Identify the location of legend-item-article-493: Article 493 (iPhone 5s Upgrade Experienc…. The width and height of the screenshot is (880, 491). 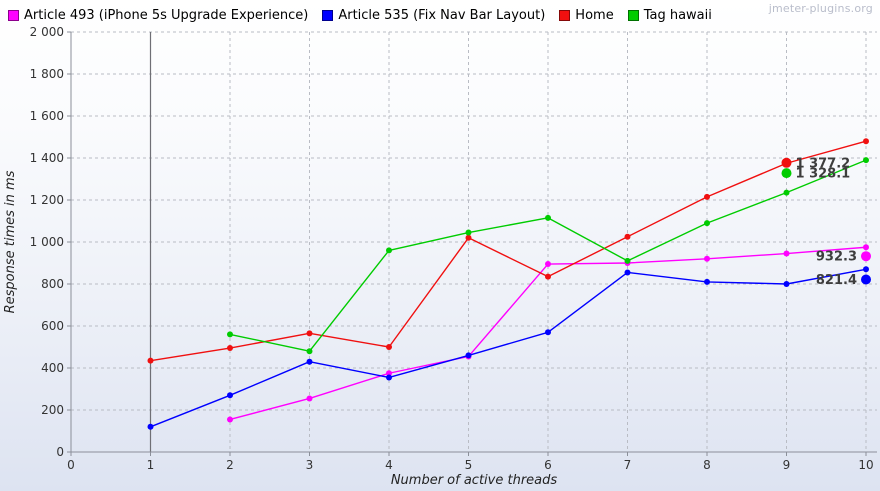
(158, 15).